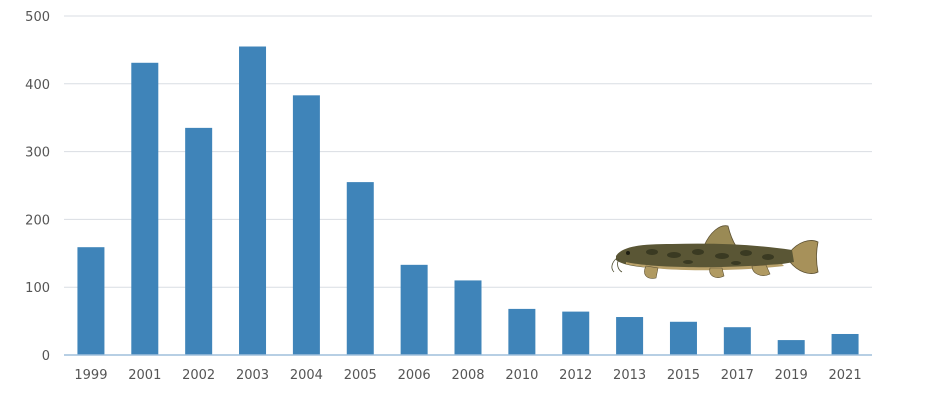 This screenshot has width=929, height=402. What do you see at coordinates (737, 375) in the screenshot?
I see `x-tick-label: 2017` at bounding box center [737, 375].